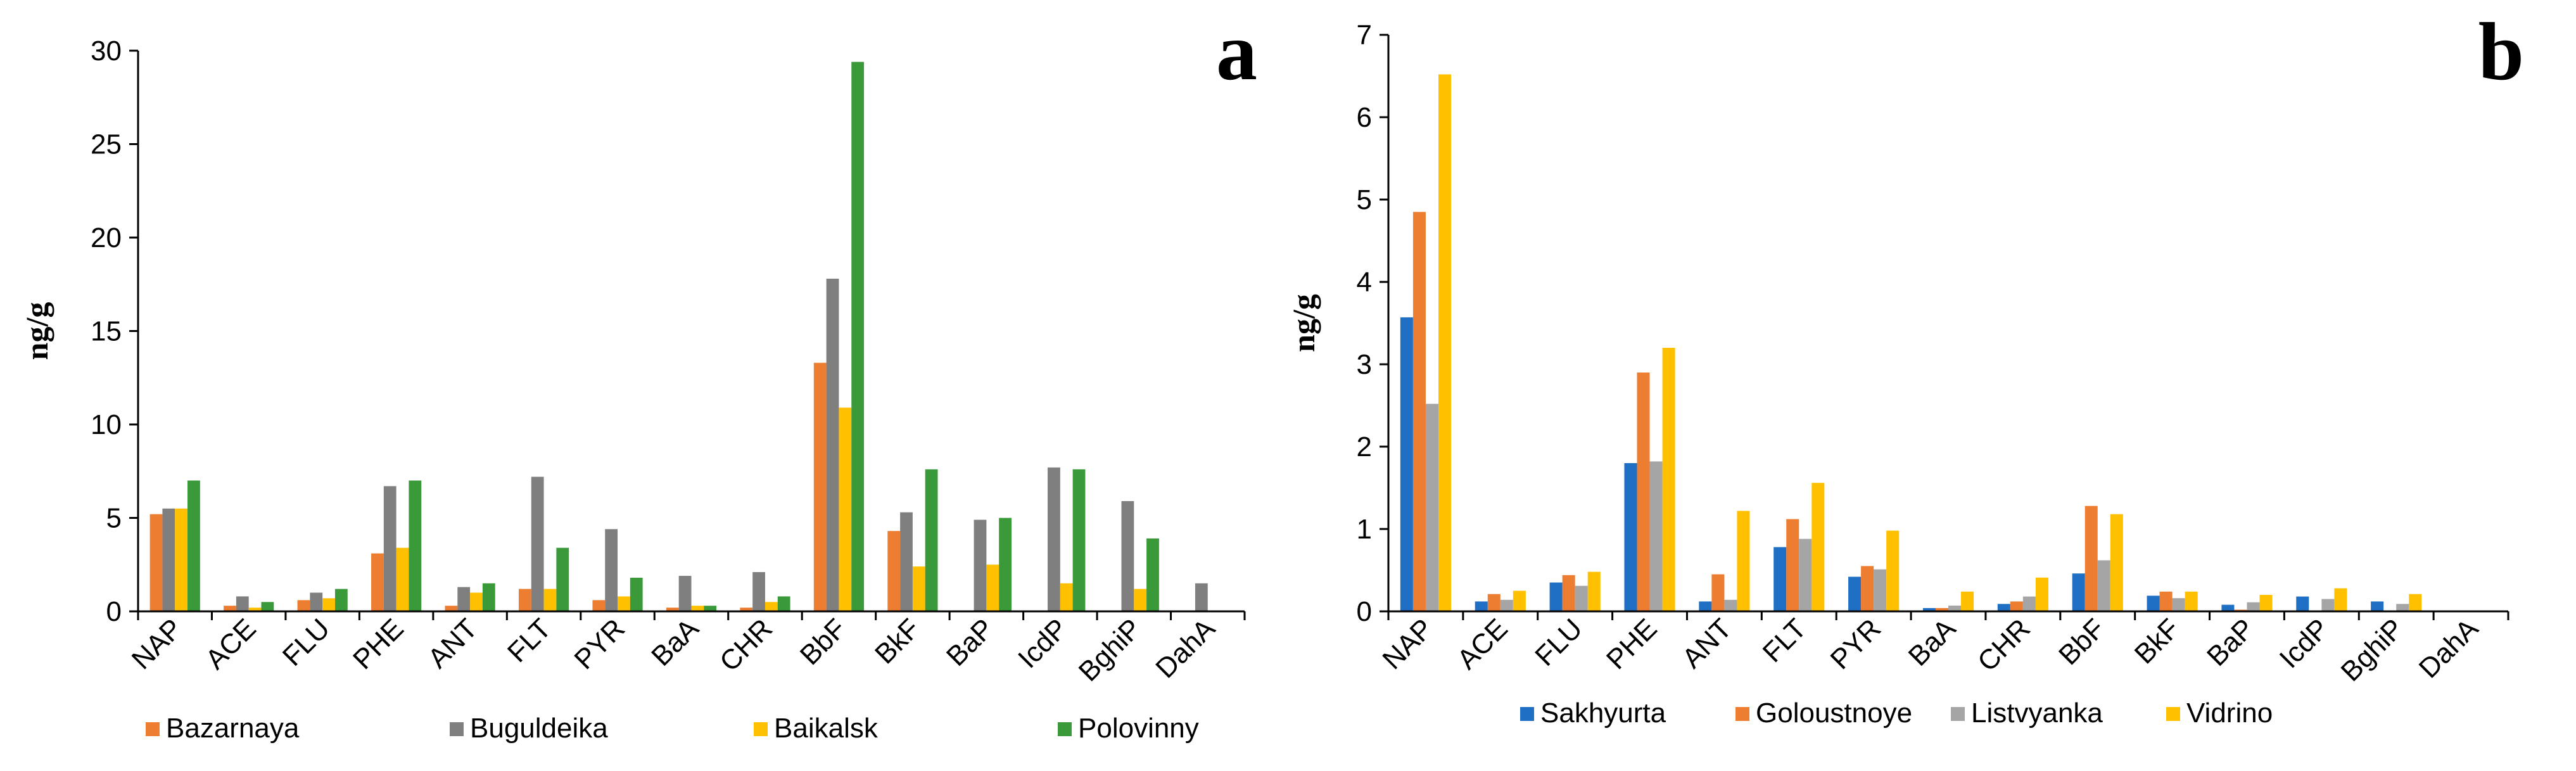 This screenshot has height=771, width=2576. What do you see at coordinates (624, 603) in the screenshot?
I see `bar-baikalsk-pyr` at bounding box center [624, 603].